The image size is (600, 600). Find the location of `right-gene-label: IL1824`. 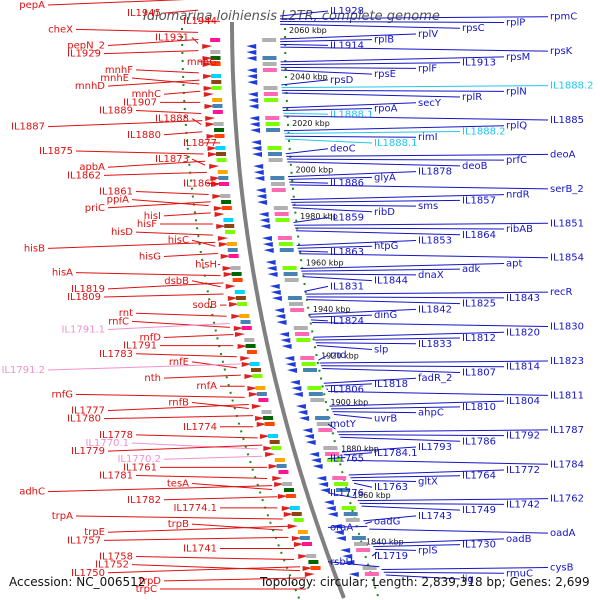

right-gene-label: IL1824 is located at coordinates (347, 321).